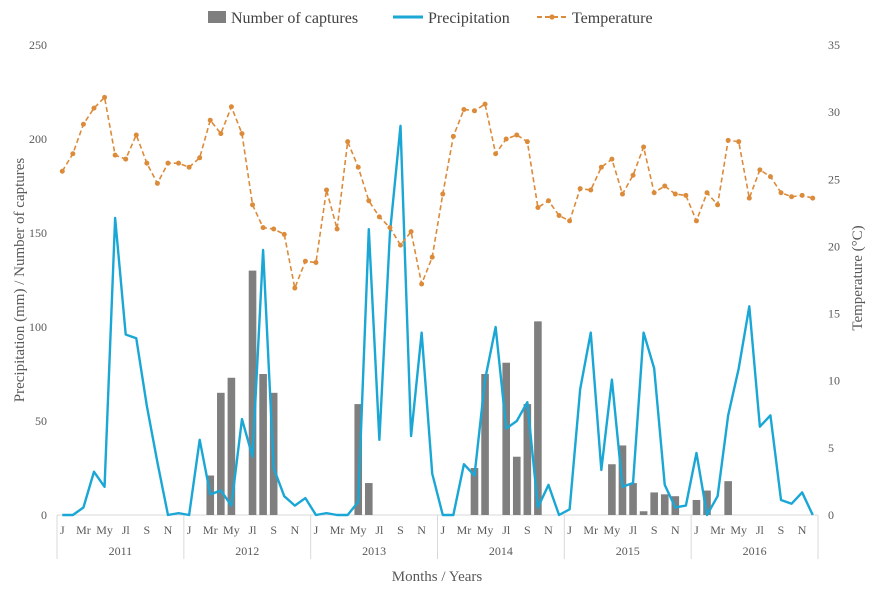 The width and height of the screenshot is (873, 593). What do you see at coordinates (834, 314) in the screenshot?
I see `y-right-tick-label: 15` at bounding box center [834, 314].